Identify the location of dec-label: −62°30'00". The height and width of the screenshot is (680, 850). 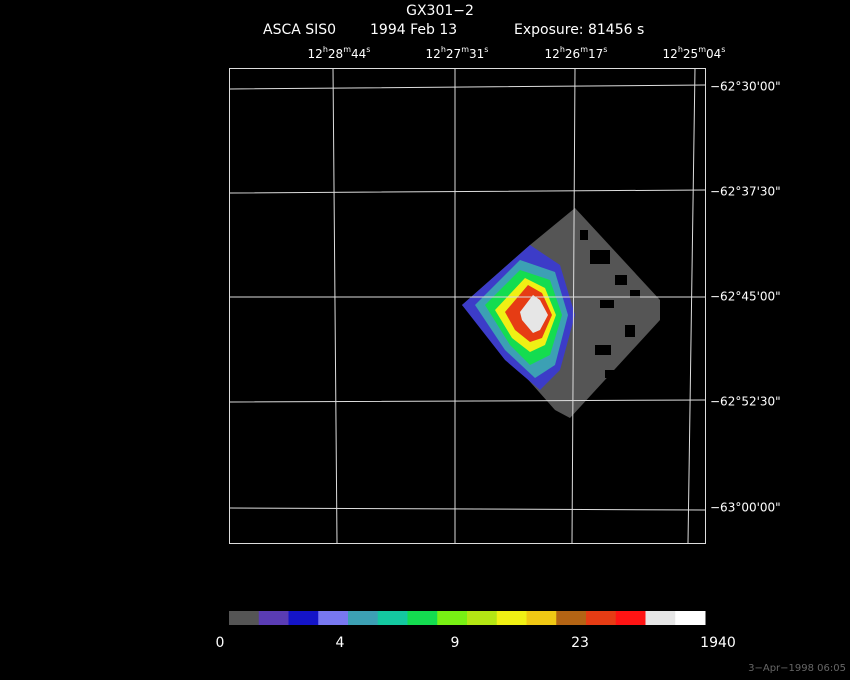
(745, 87).